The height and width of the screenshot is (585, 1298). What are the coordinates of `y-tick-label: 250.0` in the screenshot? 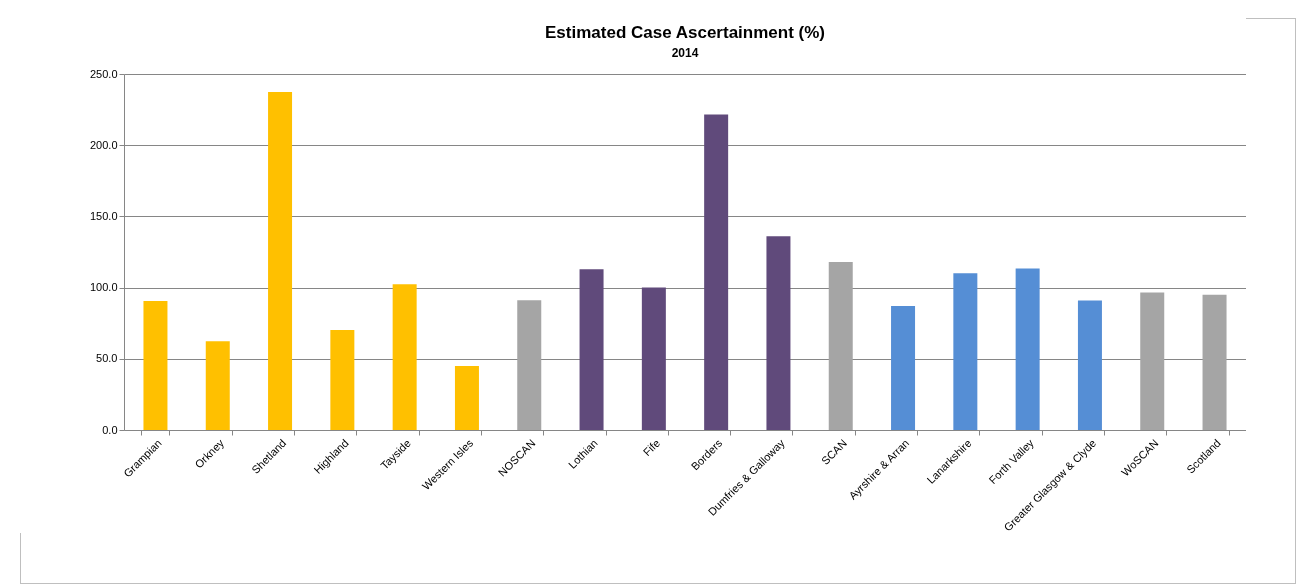 It's located at (103, 73).